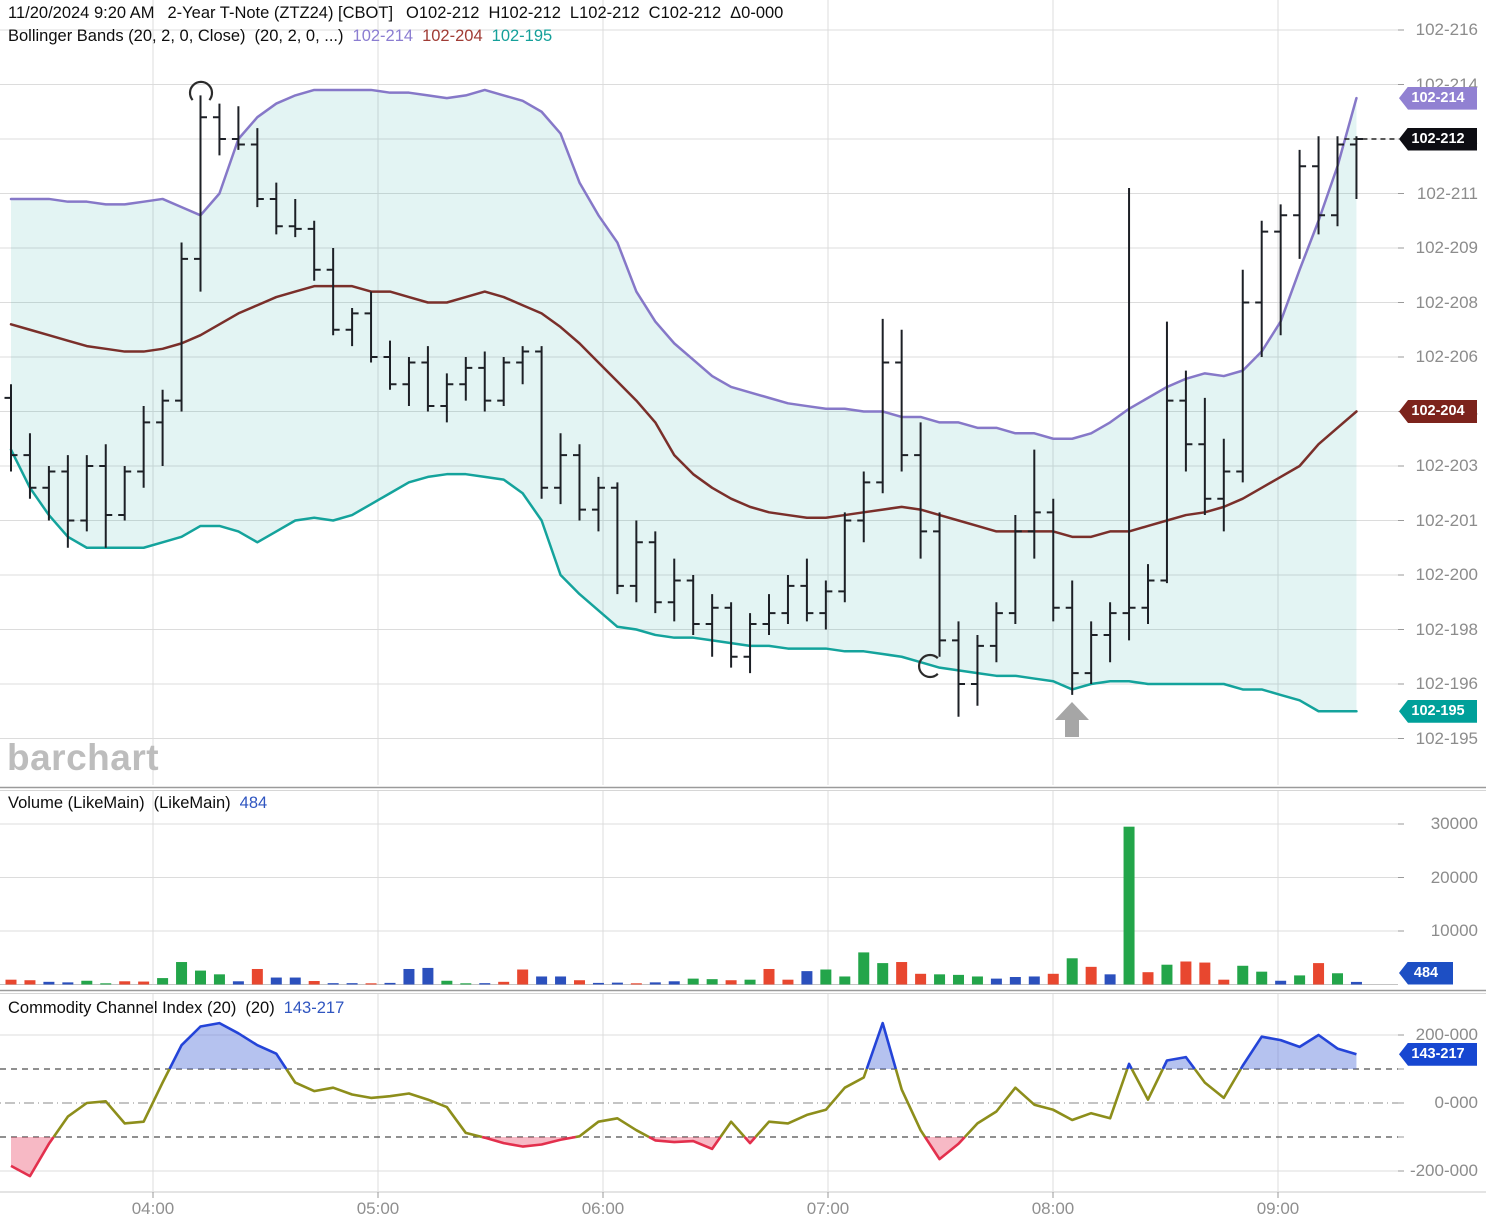  Describe the element at coordinates (1446, 683) in the screenshot. I see `price-axis-label: 102-196` at that location.